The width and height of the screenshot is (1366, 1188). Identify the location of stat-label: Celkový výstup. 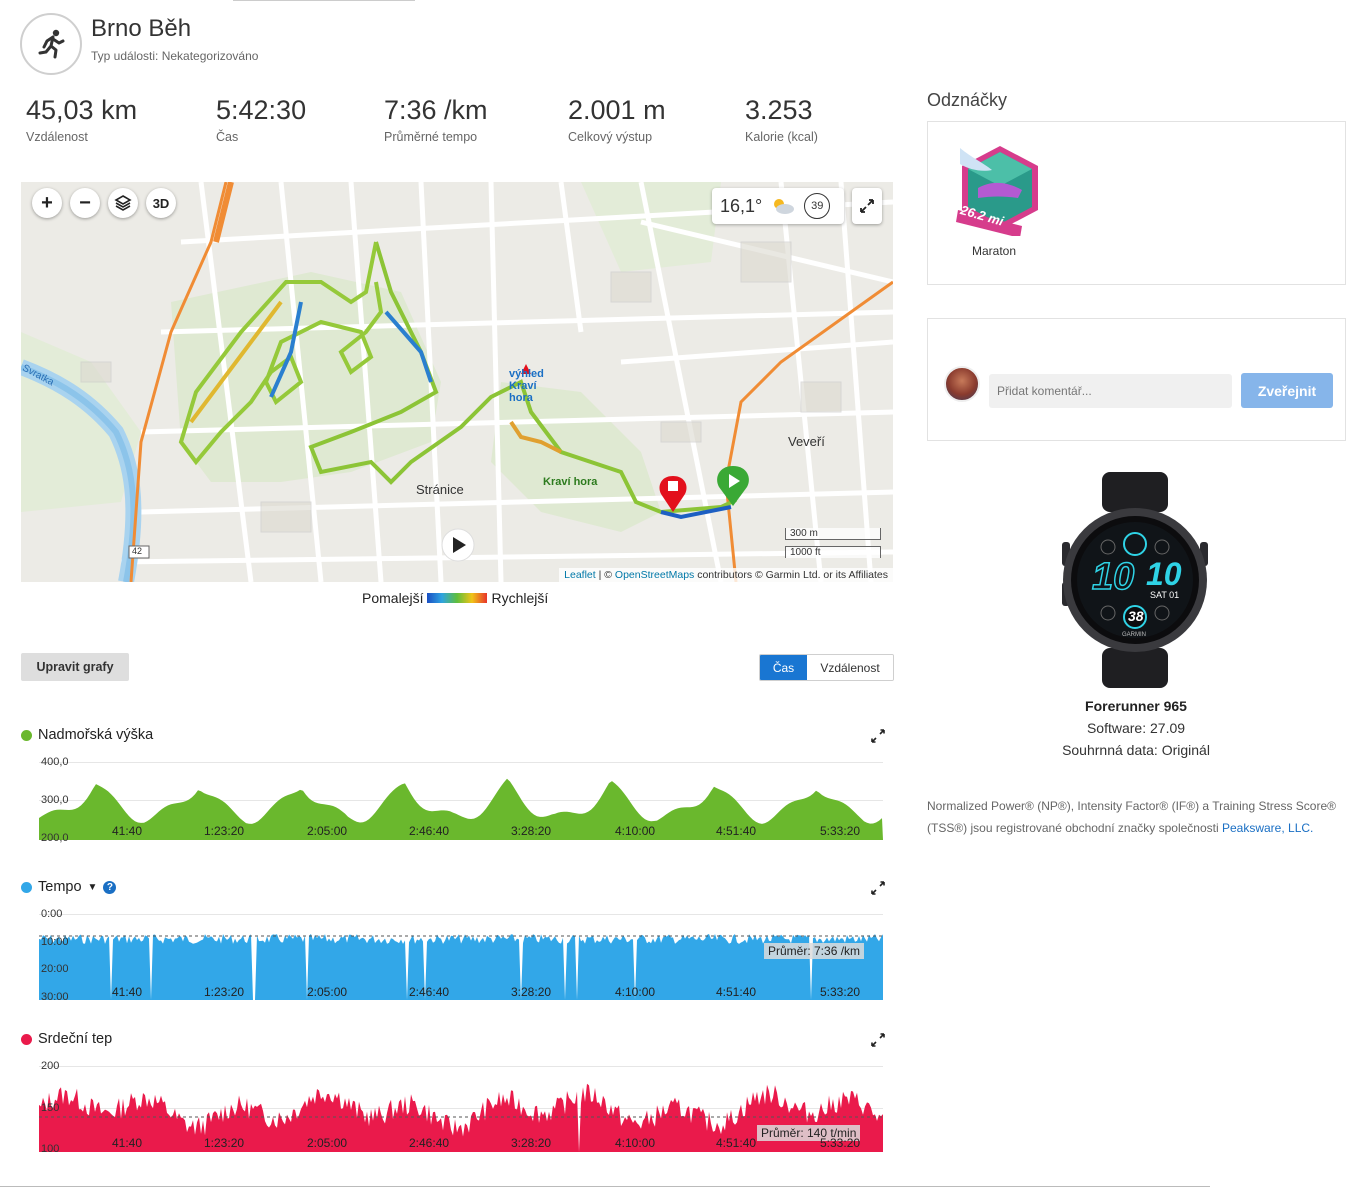
(610, 137).